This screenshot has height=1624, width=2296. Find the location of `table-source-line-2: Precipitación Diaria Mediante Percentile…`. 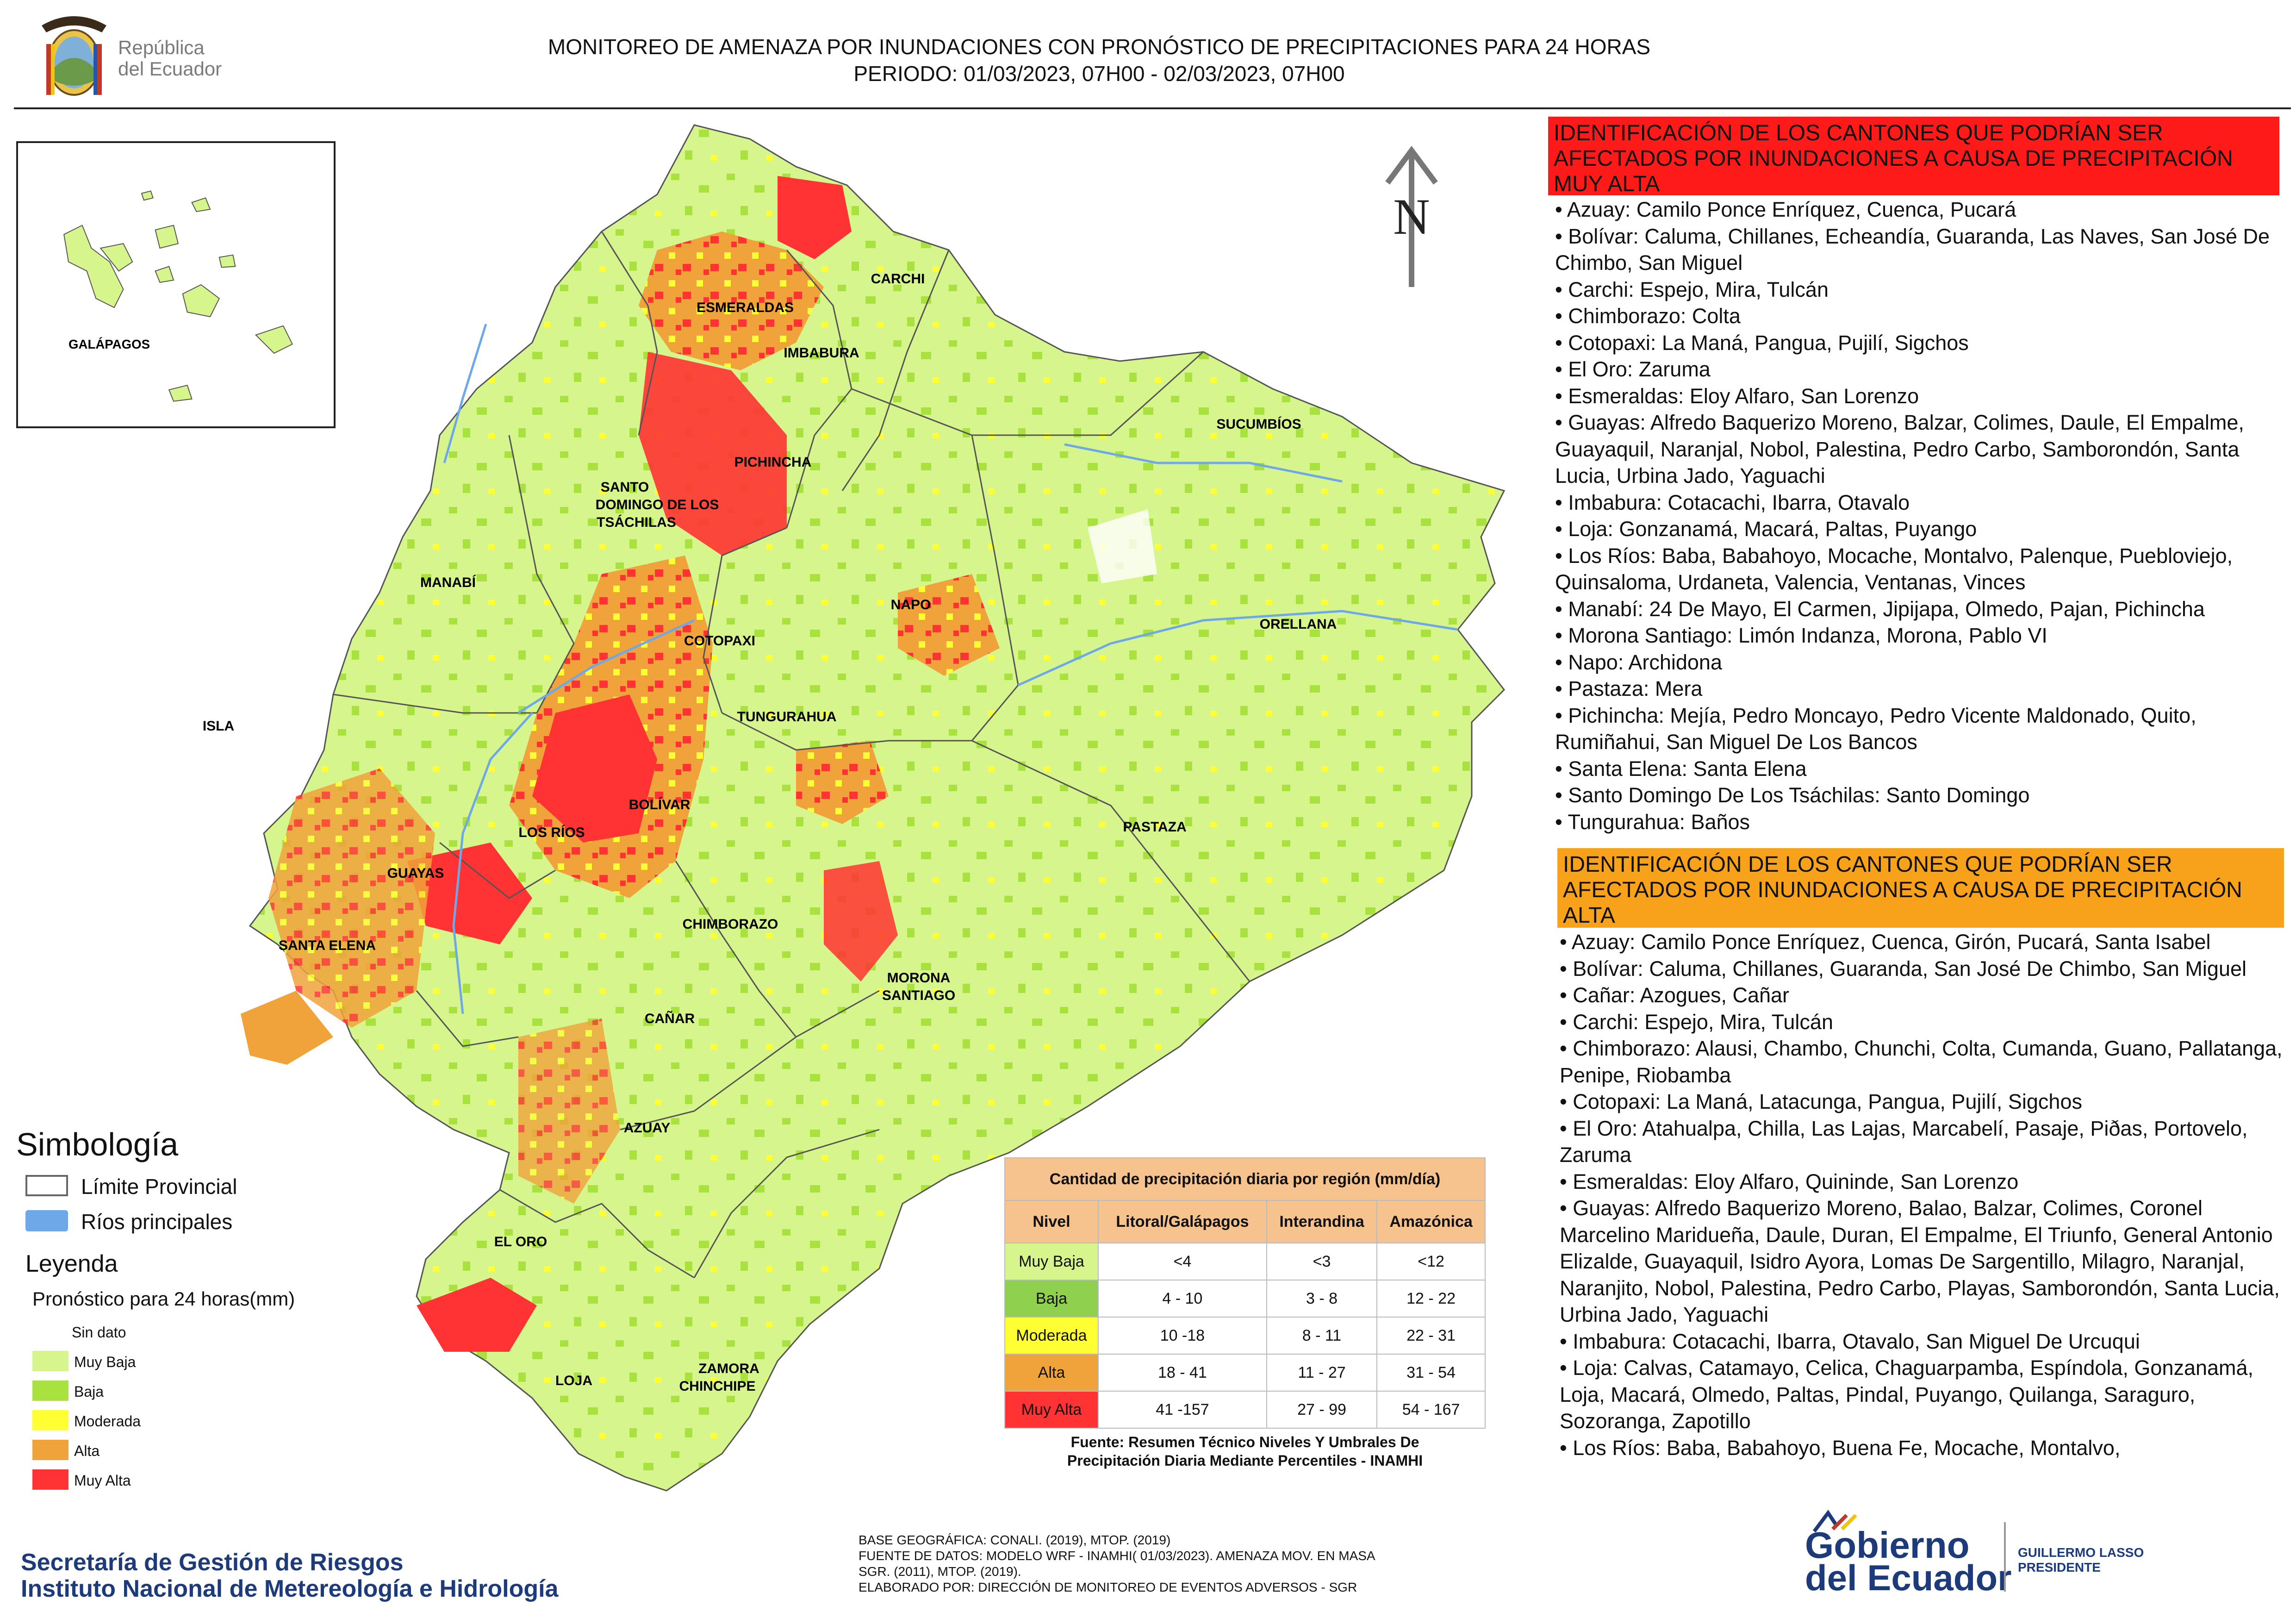

table-source-line-2: Precipitación Diaria Mediante Percentile… is located at coordinates (1245, 1460).